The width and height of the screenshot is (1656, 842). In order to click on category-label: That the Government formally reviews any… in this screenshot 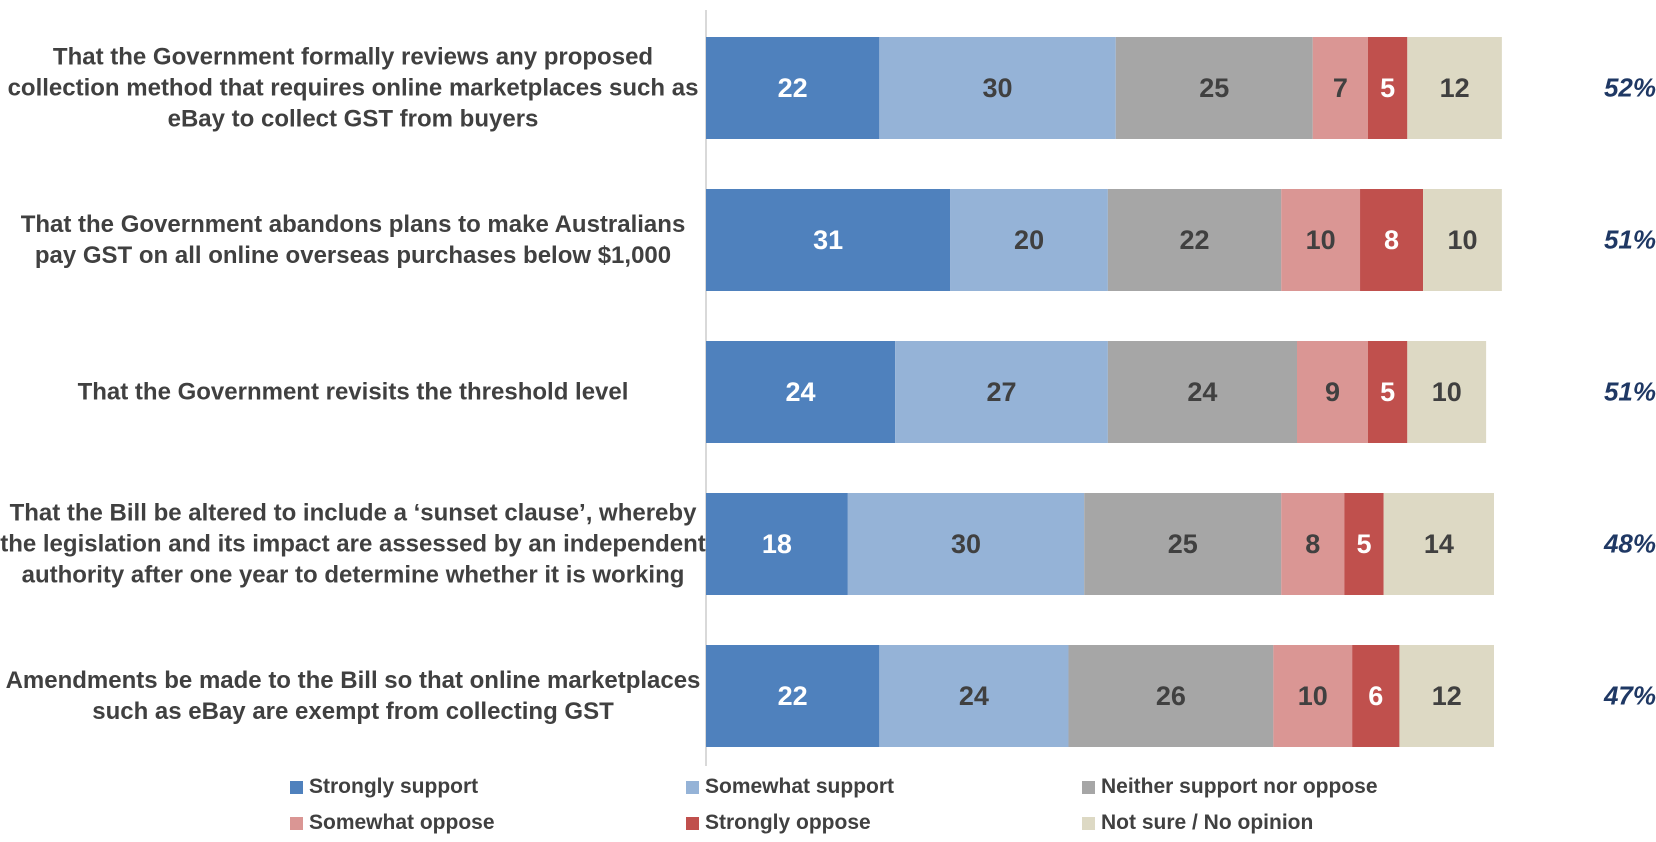, I will do `click(353, 88)`.